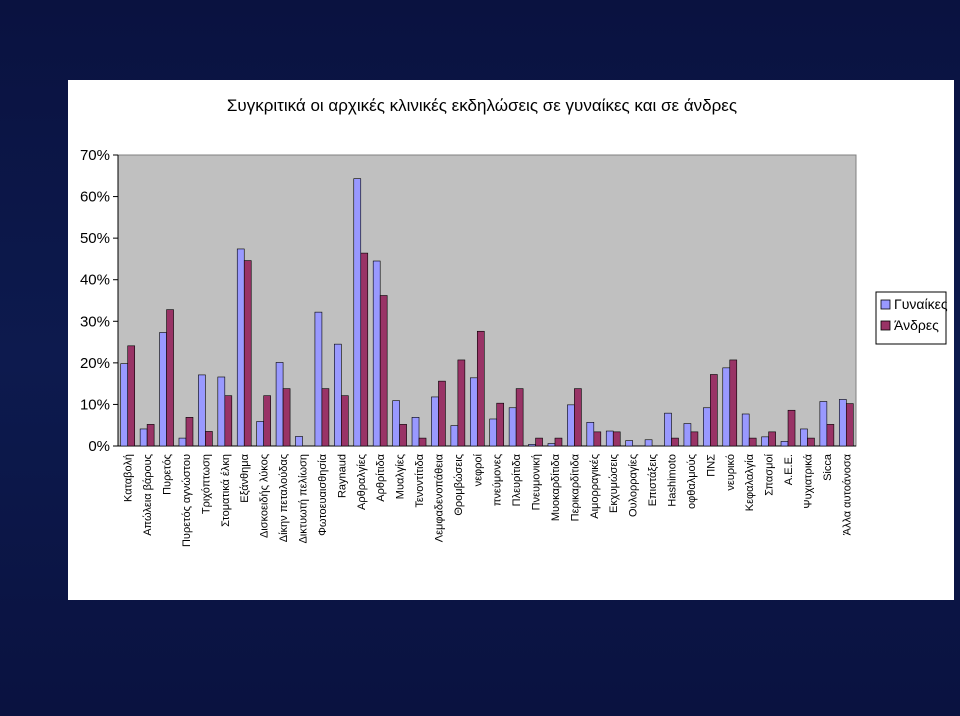 Image resolution: width=960 pixels, height=716 pixels. What do you see at coordinates (634, 485) in the screenshot?
I see `x-tick-label: Ουλορραγίες` at bounding box center [634, 485].